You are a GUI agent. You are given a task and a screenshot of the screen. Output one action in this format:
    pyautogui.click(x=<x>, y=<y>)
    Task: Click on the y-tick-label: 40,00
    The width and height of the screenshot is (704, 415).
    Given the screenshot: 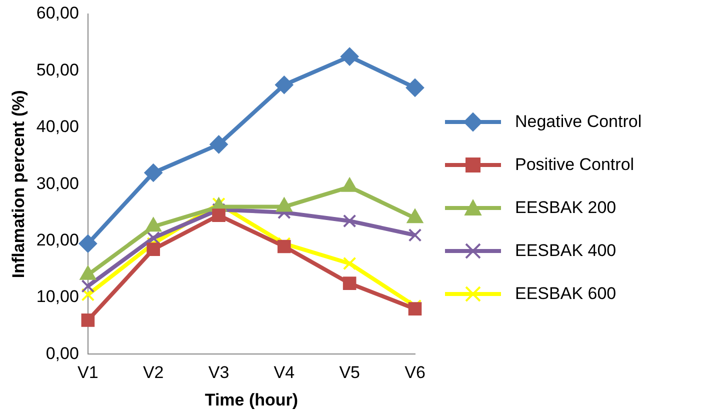 What is the action you would take?
    pyautogui.click(x=57, y=126)
    